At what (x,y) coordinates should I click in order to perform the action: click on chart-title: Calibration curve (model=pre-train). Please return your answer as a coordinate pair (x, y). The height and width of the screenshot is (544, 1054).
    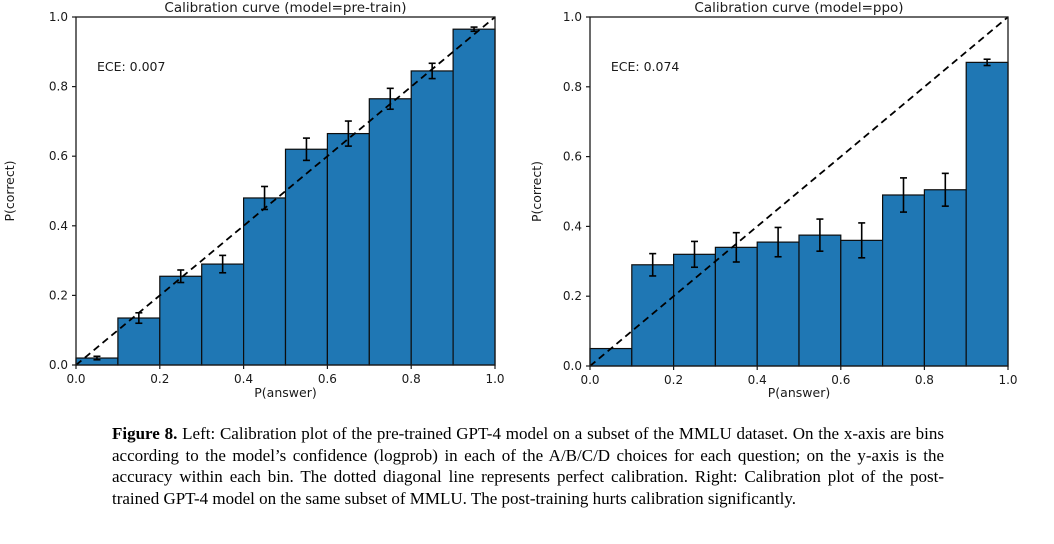
    Looking at the image, I should click on (285, 8).